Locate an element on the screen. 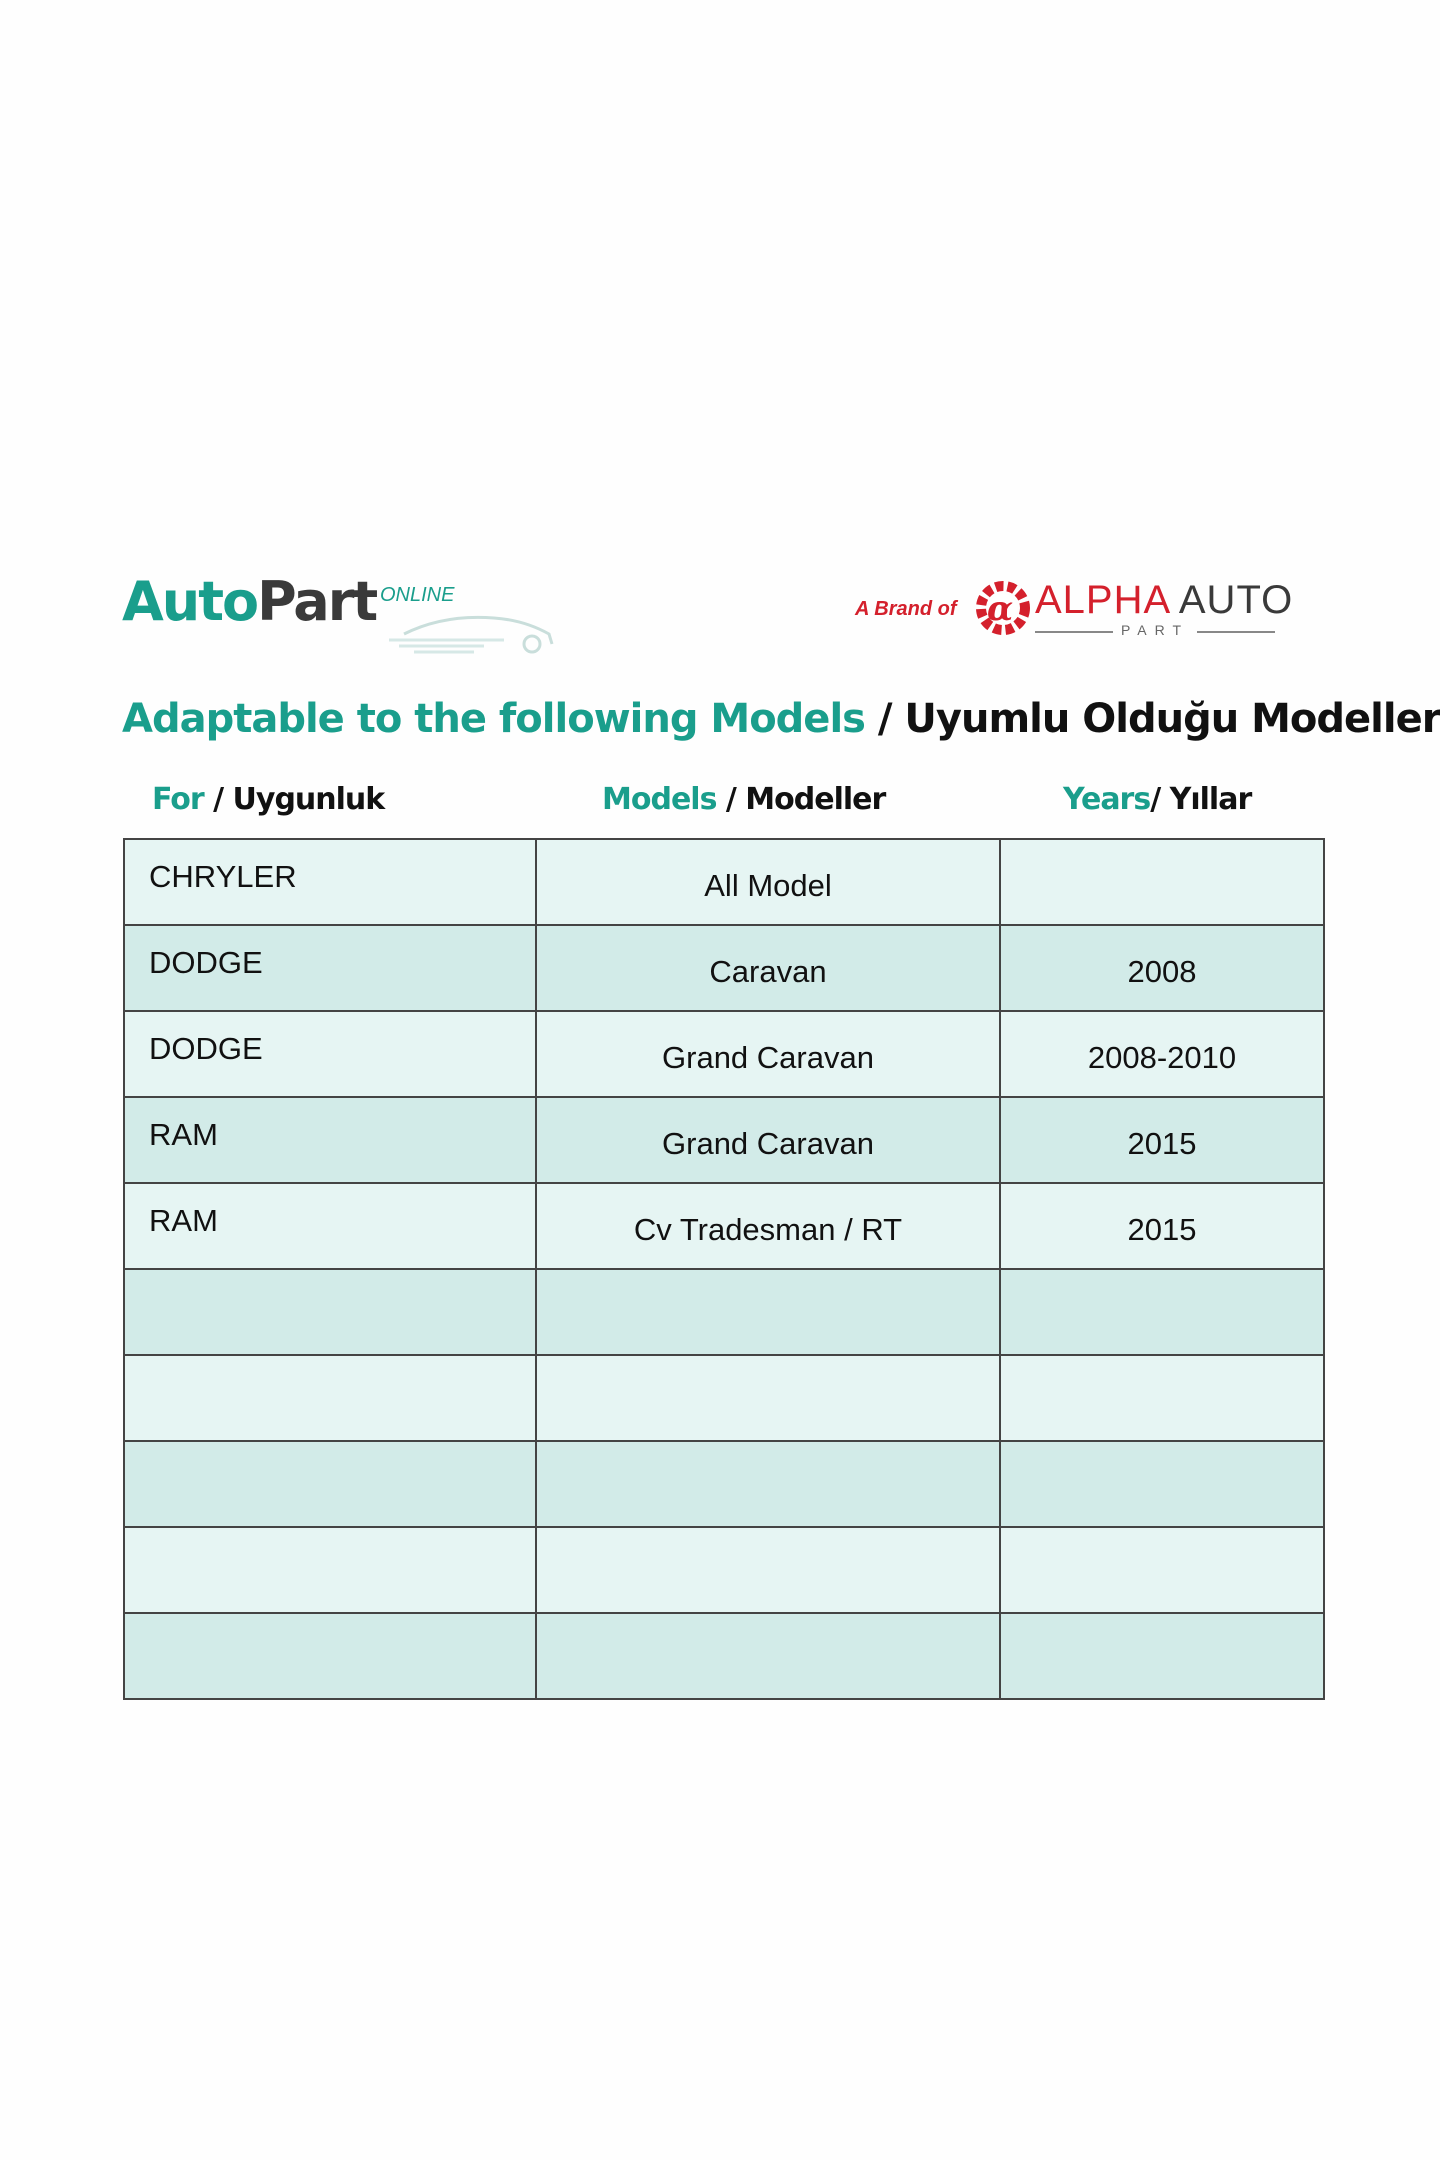 Image resolution: width=1440 pixels, height=2160 pixels. table-row: CHRYLER All Model is located at coordinates (724, 882).